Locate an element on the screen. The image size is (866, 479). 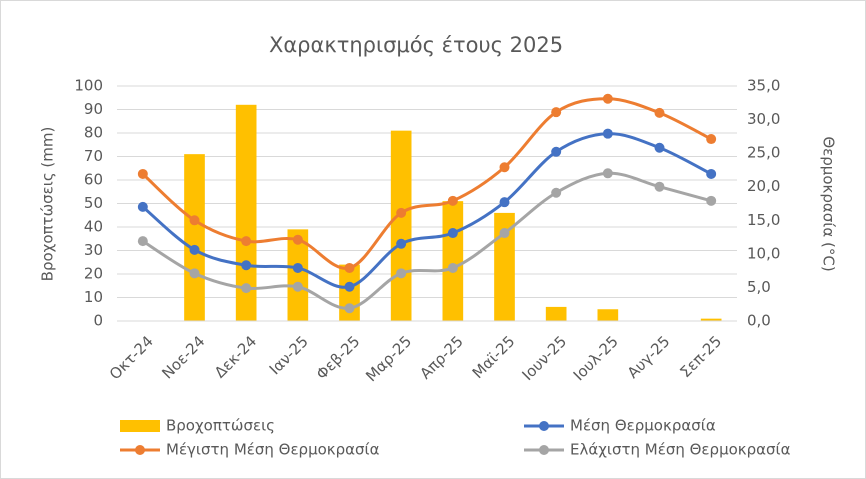
y2-tick-label: 30,0 is located at coordinates (763, 119).